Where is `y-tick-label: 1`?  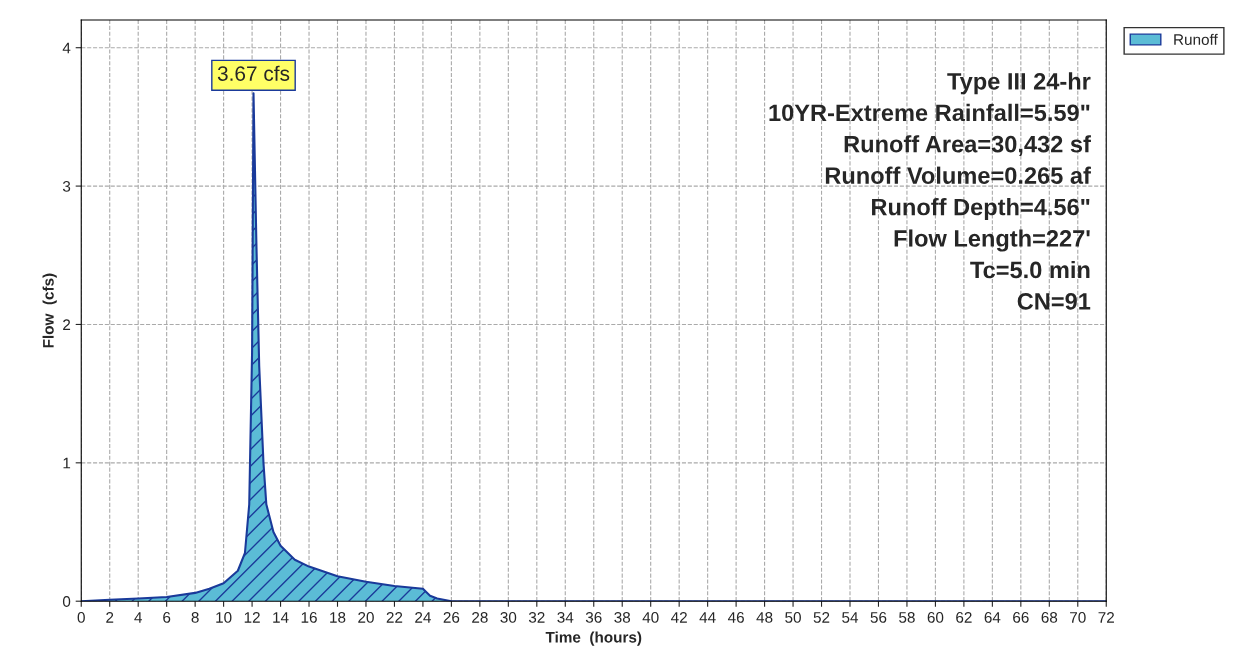
y-tick-label: 1 is located at coordinates (67, 463).